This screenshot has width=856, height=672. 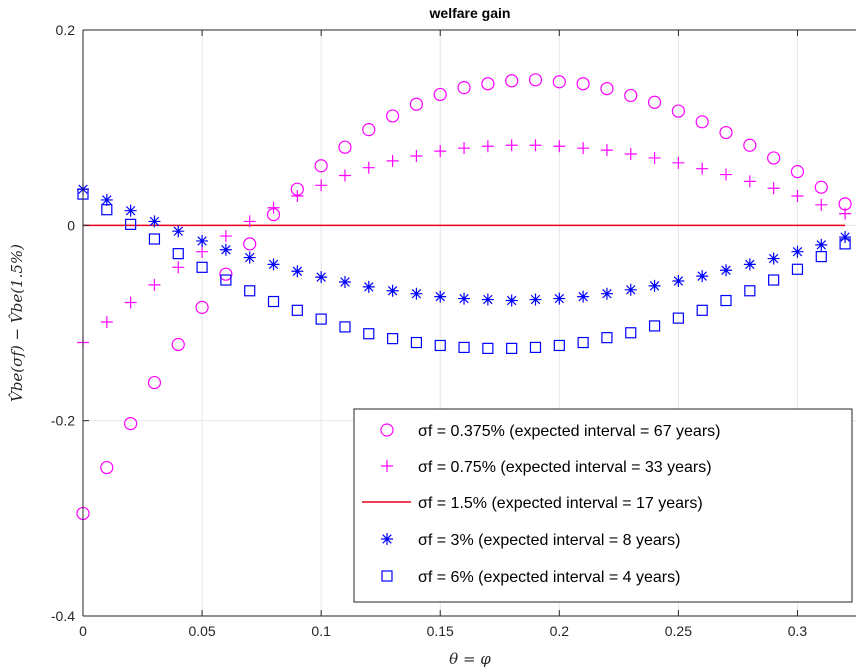 What do you see at coordinates (798, 631) in the screenshot?
I see `x-tick-label: 0.3` at bounding box center [798, 631].